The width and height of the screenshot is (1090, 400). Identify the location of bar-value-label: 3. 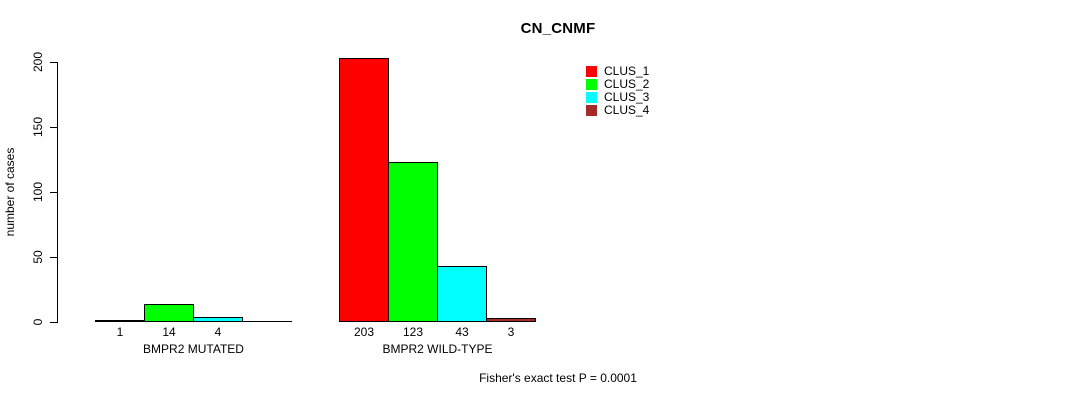
(511, 332).